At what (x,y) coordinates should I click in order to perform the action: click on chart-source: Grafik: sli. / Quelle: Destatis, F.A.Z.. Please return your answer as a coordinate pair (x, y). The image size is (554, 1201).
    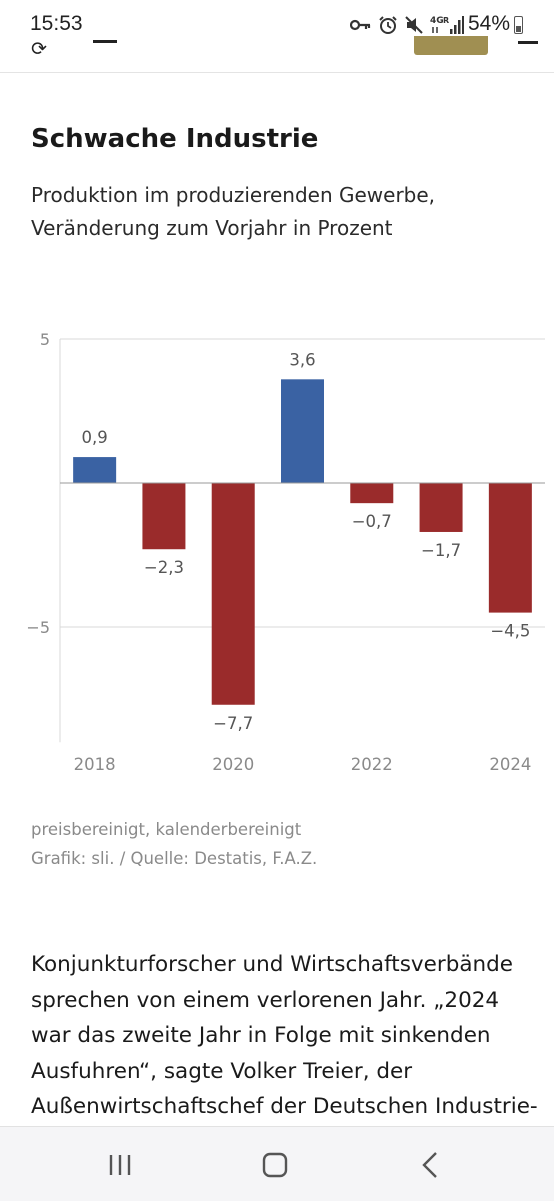
    Looking at the image, I should click on (174, 858).